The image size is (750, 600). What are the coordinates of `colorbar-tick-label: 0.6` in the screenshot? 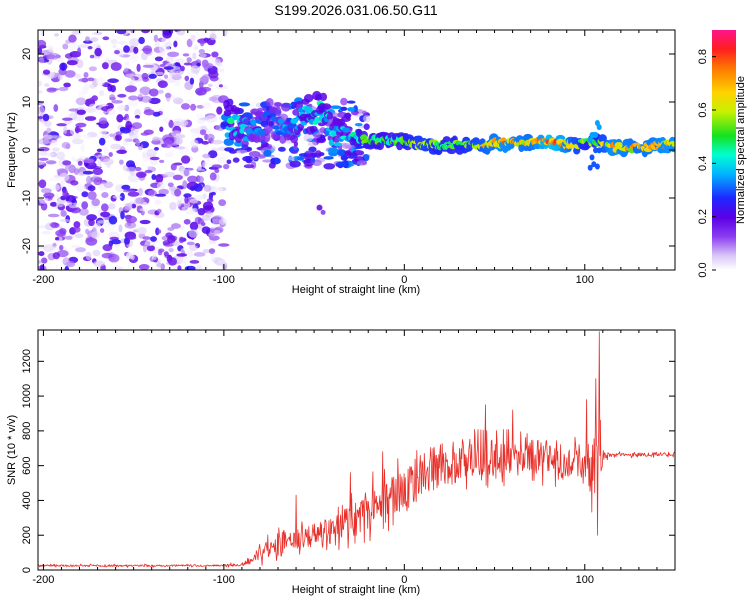 It's located at (703, 109).